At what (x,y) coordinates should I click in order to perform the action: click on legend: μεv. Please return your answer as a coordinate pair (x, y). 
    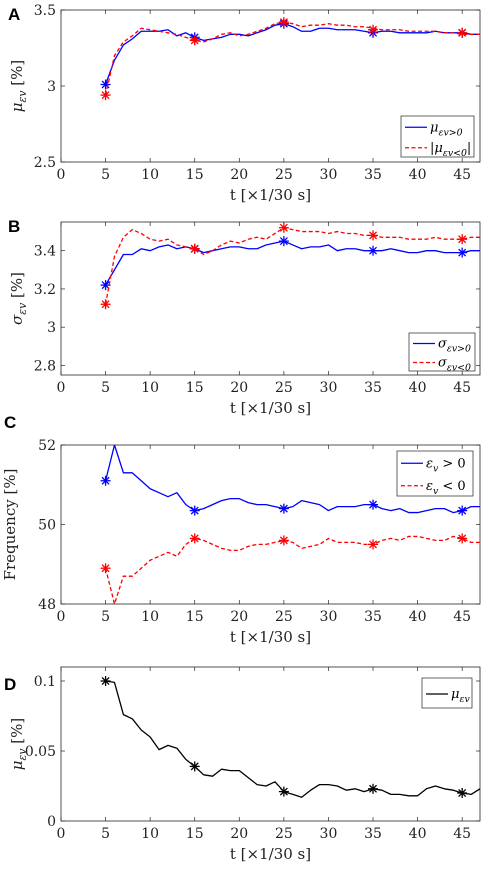
    Looking at the image, I should click on (447, 693).